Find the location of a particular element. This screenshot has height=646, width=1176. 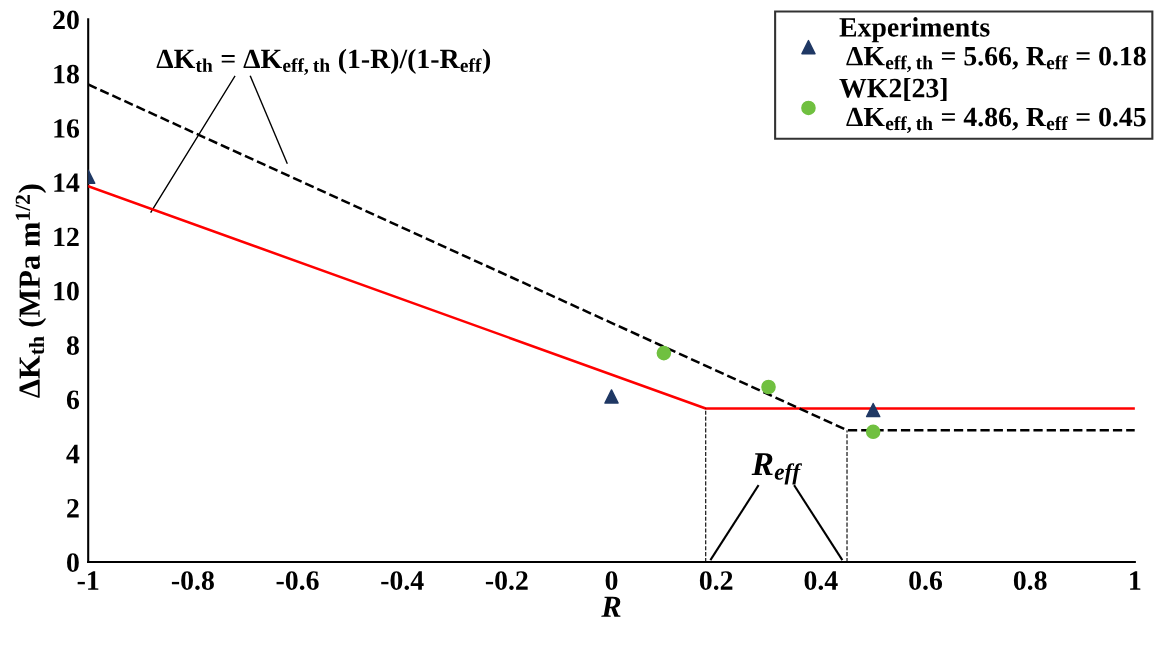

legend-label: Experiments ΔK$_{eff,th}$ = 5.66, R$_{eff}$ = 0.18 is located at coordinates (992, 45).